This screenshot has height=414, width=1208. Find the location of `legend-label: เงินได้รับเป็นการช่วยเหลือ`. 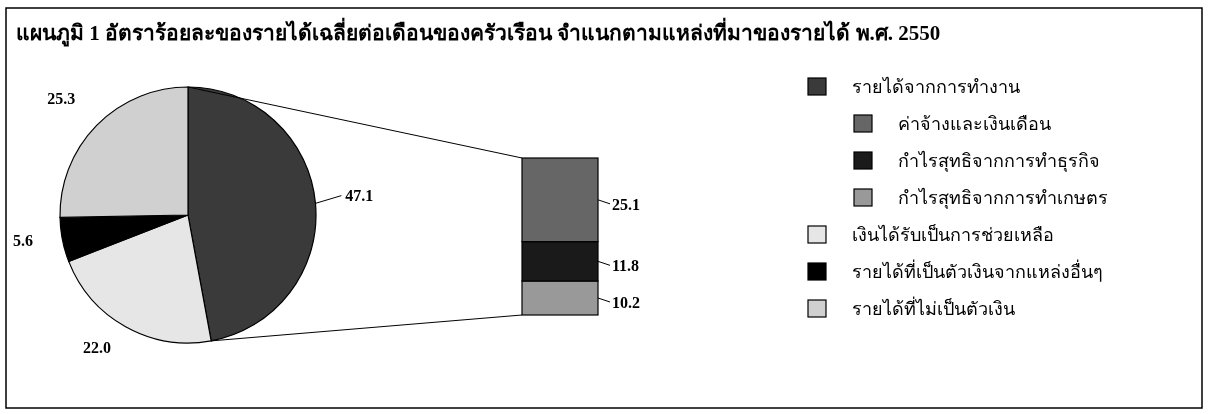

legend-label: เงินได้รับเป็นการช่วยเหลือ is located at coordinates (953, 234).